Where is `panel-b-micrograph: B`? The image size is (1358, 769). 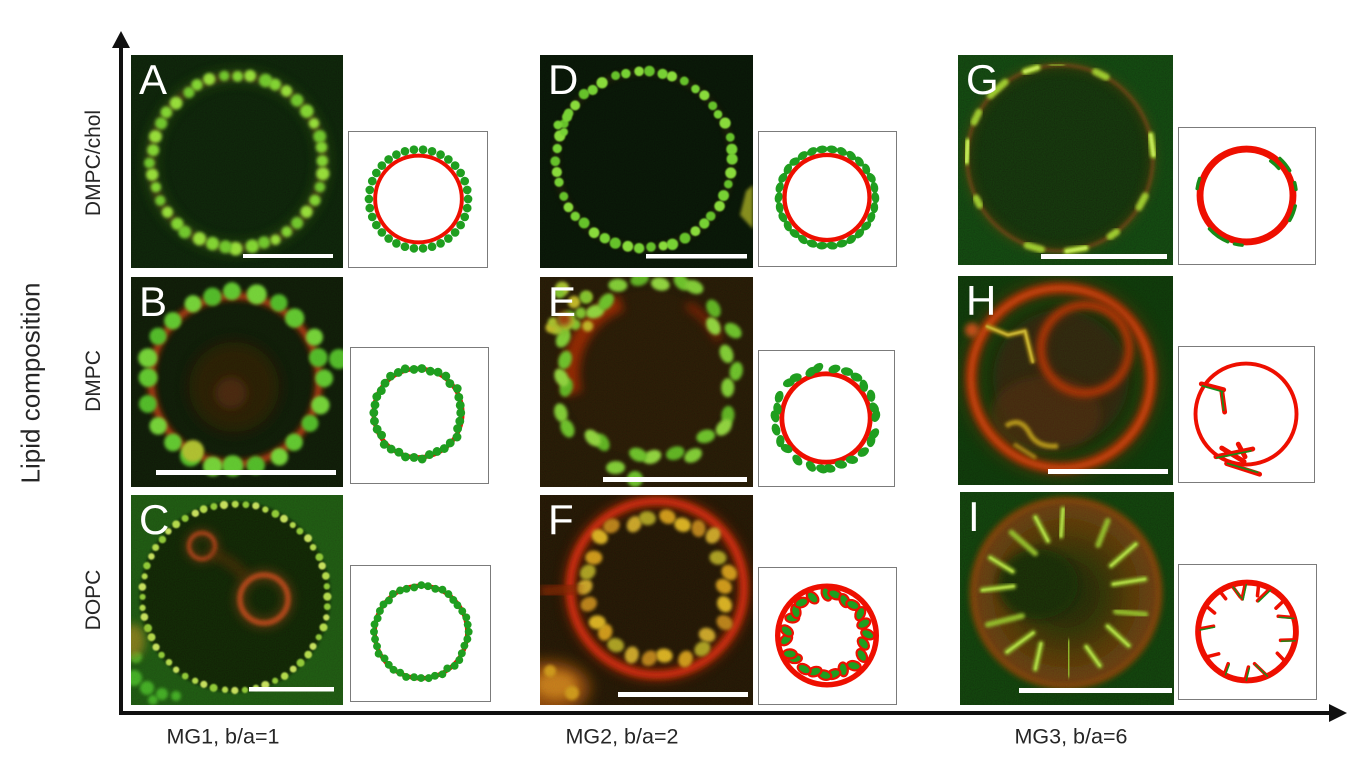
panel-b-micrograph: B is located at coordinates (237, 382).